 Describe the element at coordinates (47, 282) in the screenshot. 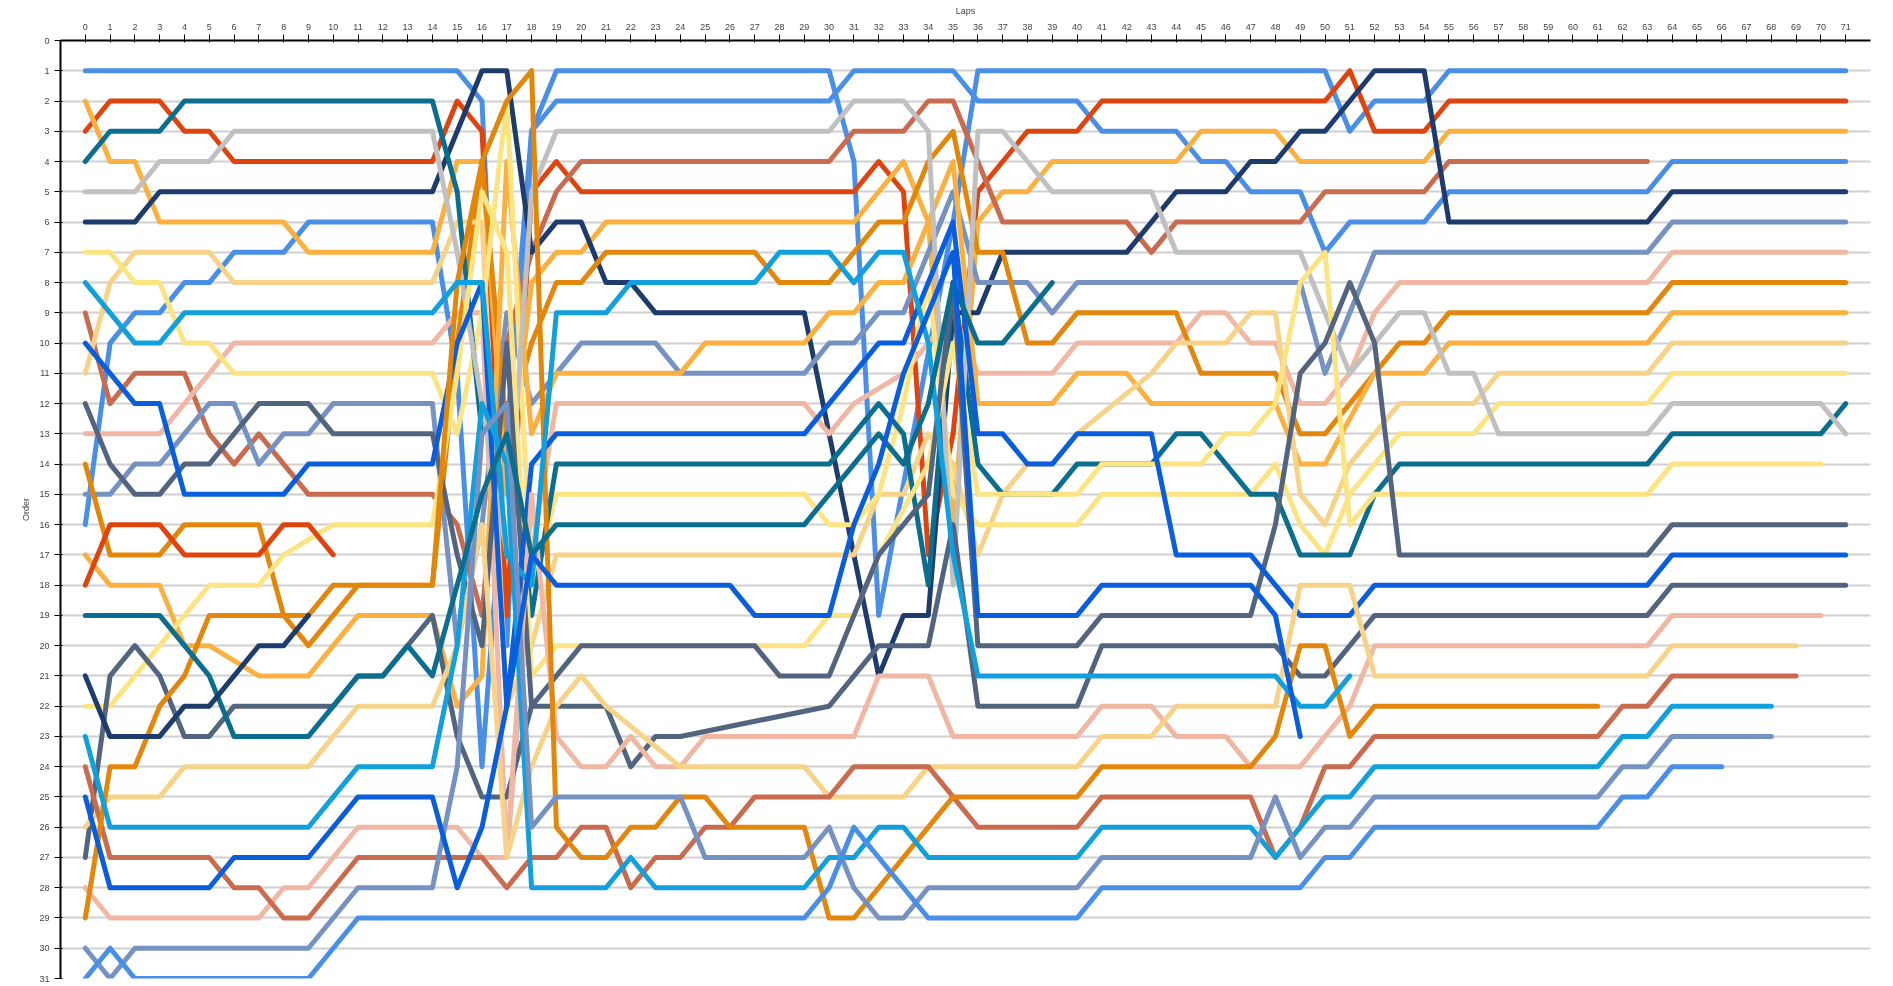

I see `y-tick-label: 8` at that location.